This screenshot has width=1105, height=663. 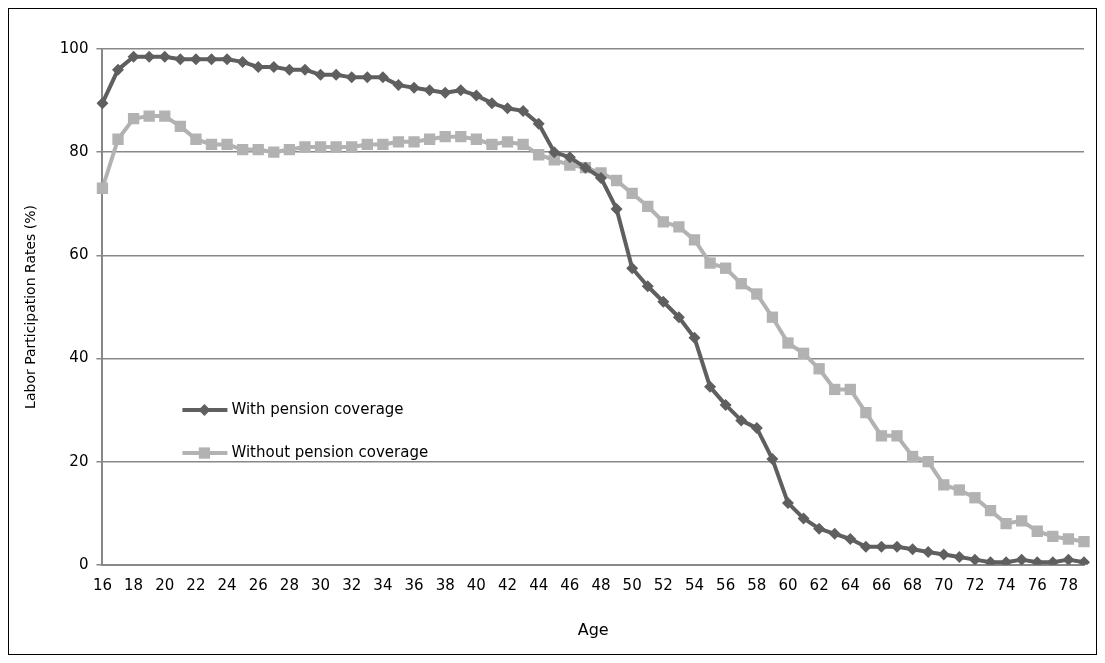 What do you see at coordinates (507, 584) in the screenshot?
I see `x-tick-label: 42` at bounding box center [507, 584].